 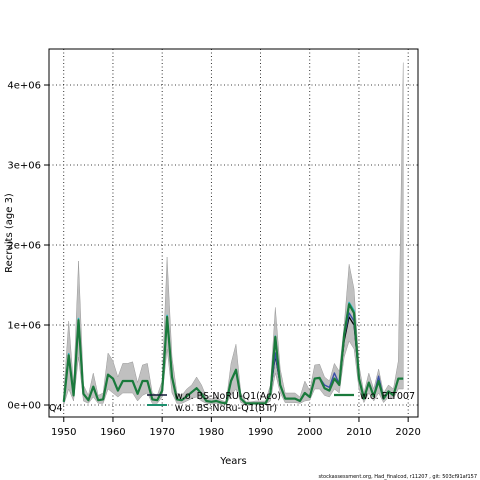 What do you see at coordinates (407, 432) in the screenshot?
I see `x-tick-label: 2020` at bounding box center [407, 432].